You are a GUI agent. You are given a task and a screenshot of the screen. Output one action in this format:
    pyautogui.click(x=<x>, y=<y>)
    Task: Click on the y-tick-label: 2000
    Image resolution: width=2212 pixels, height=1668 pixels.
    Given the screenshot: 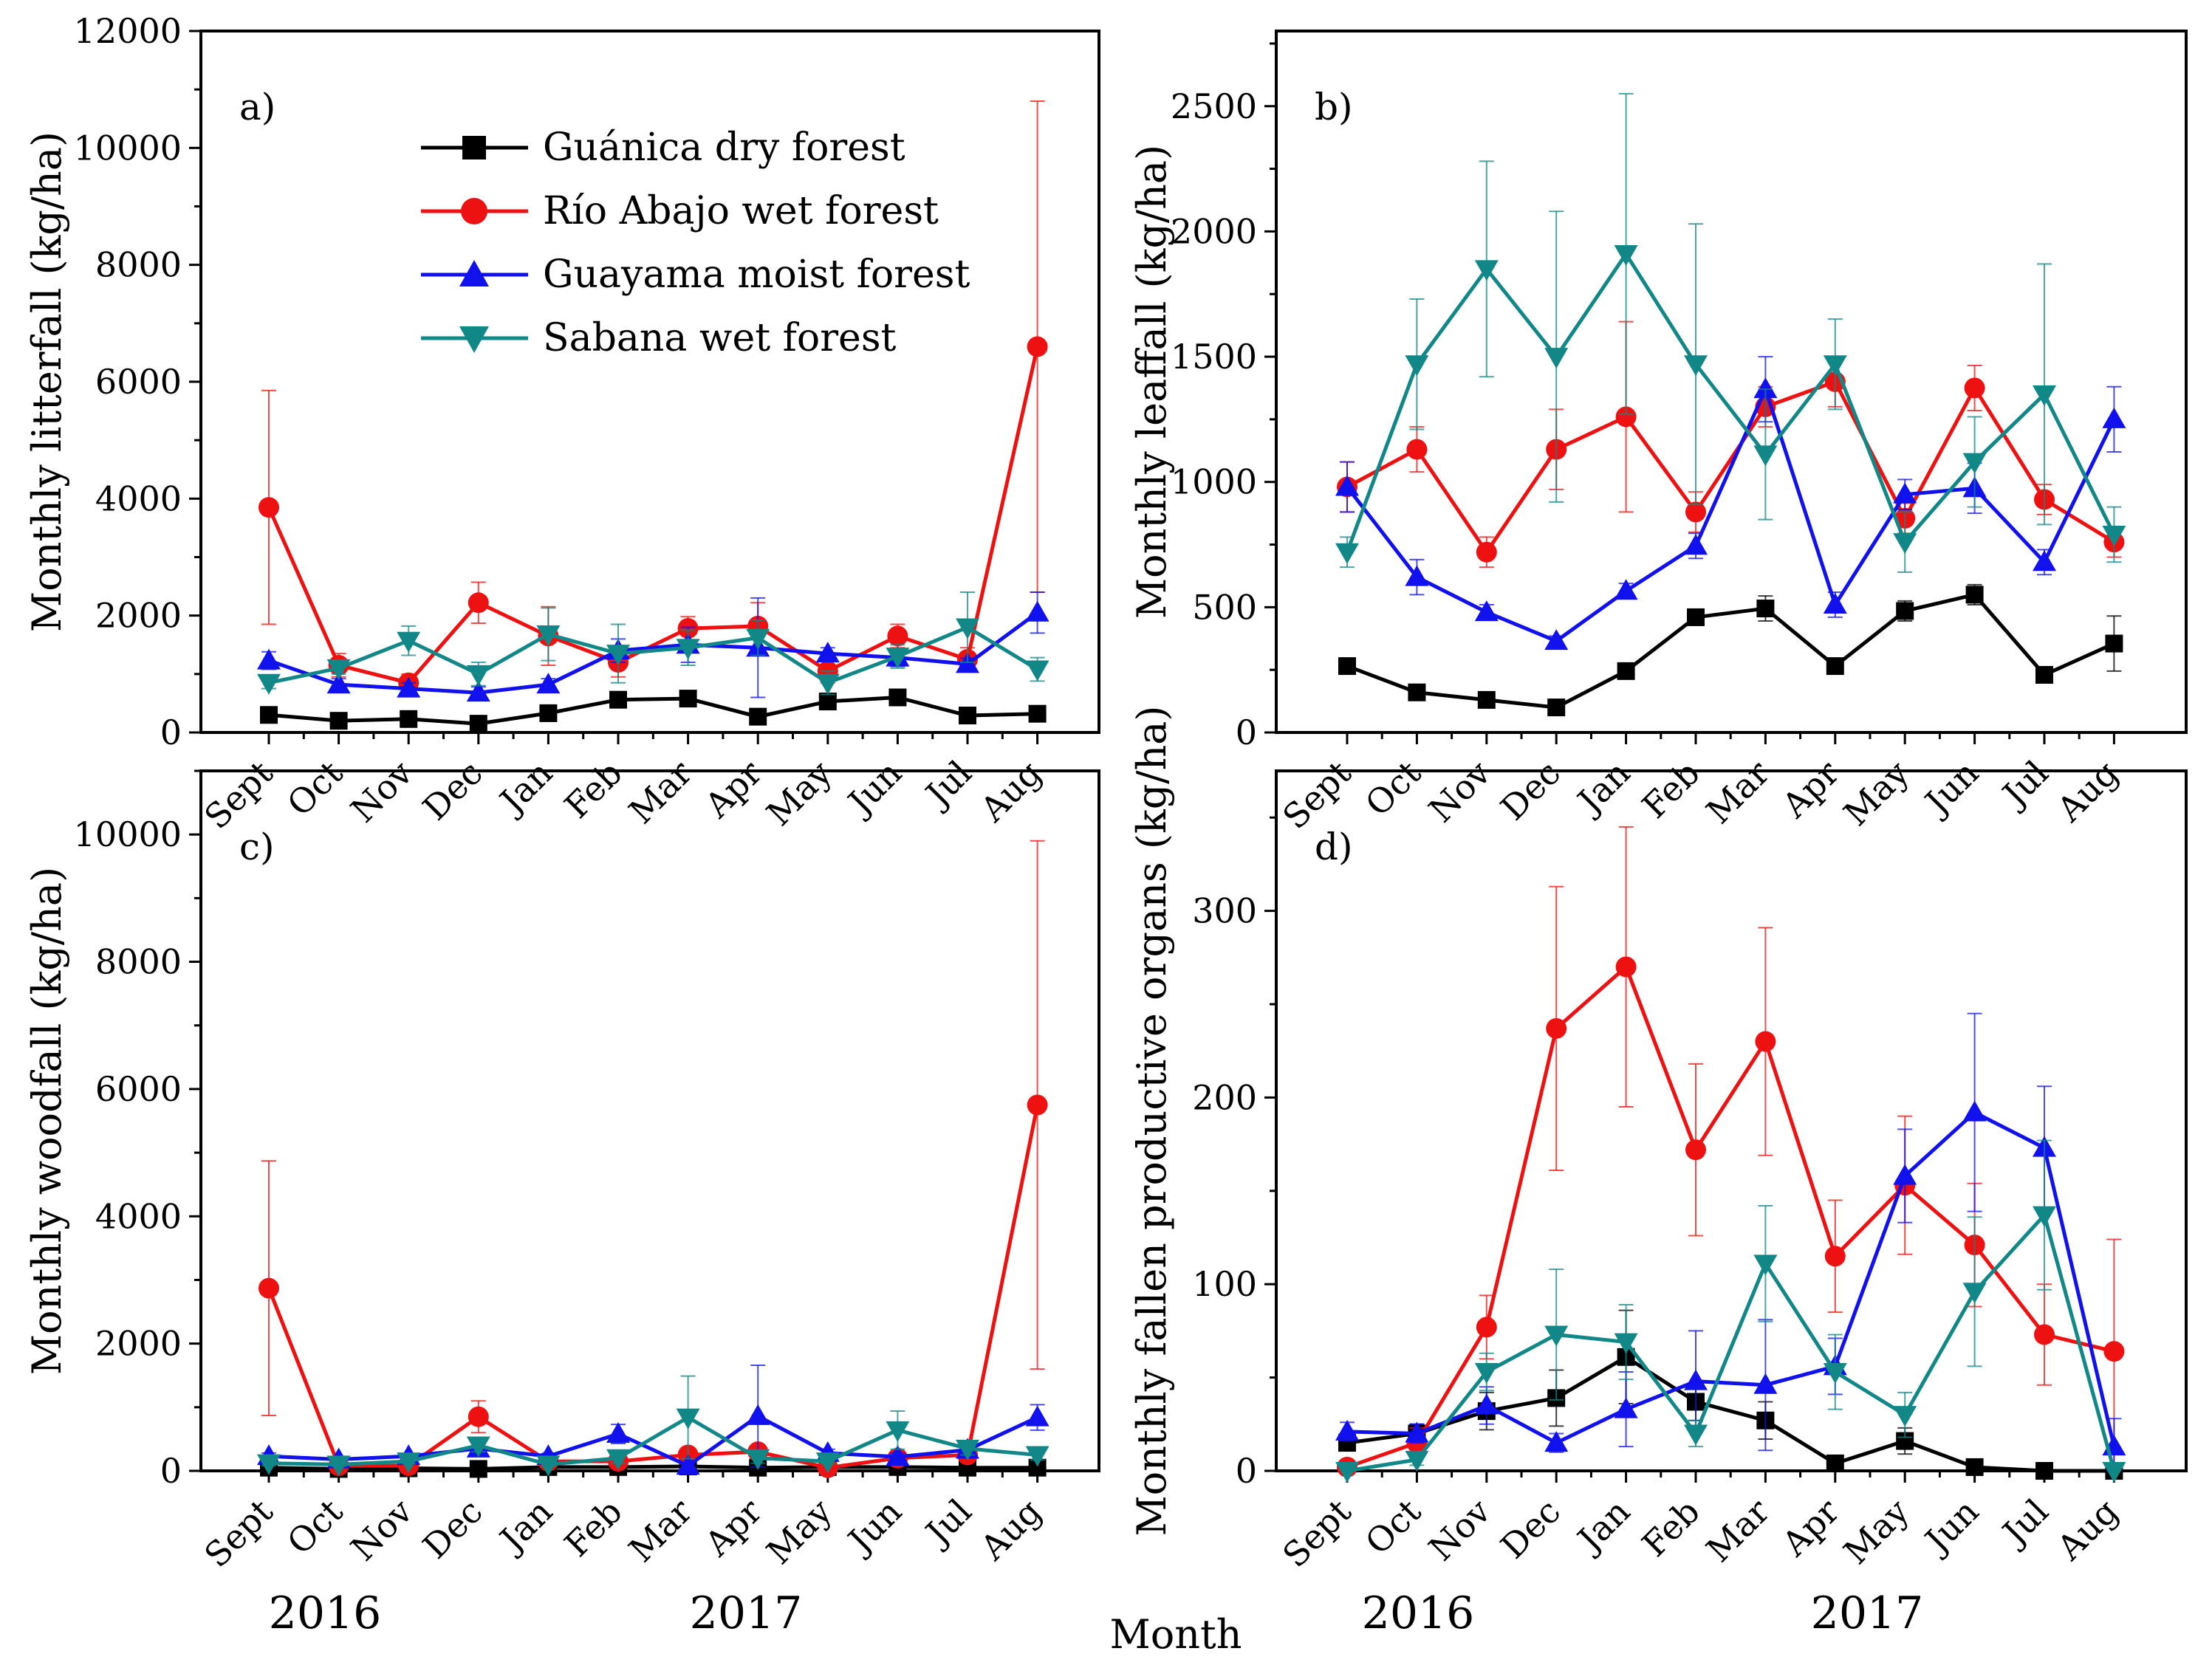 What is the action you would take?
    pyautogui.click(x=138, y=1344)
    